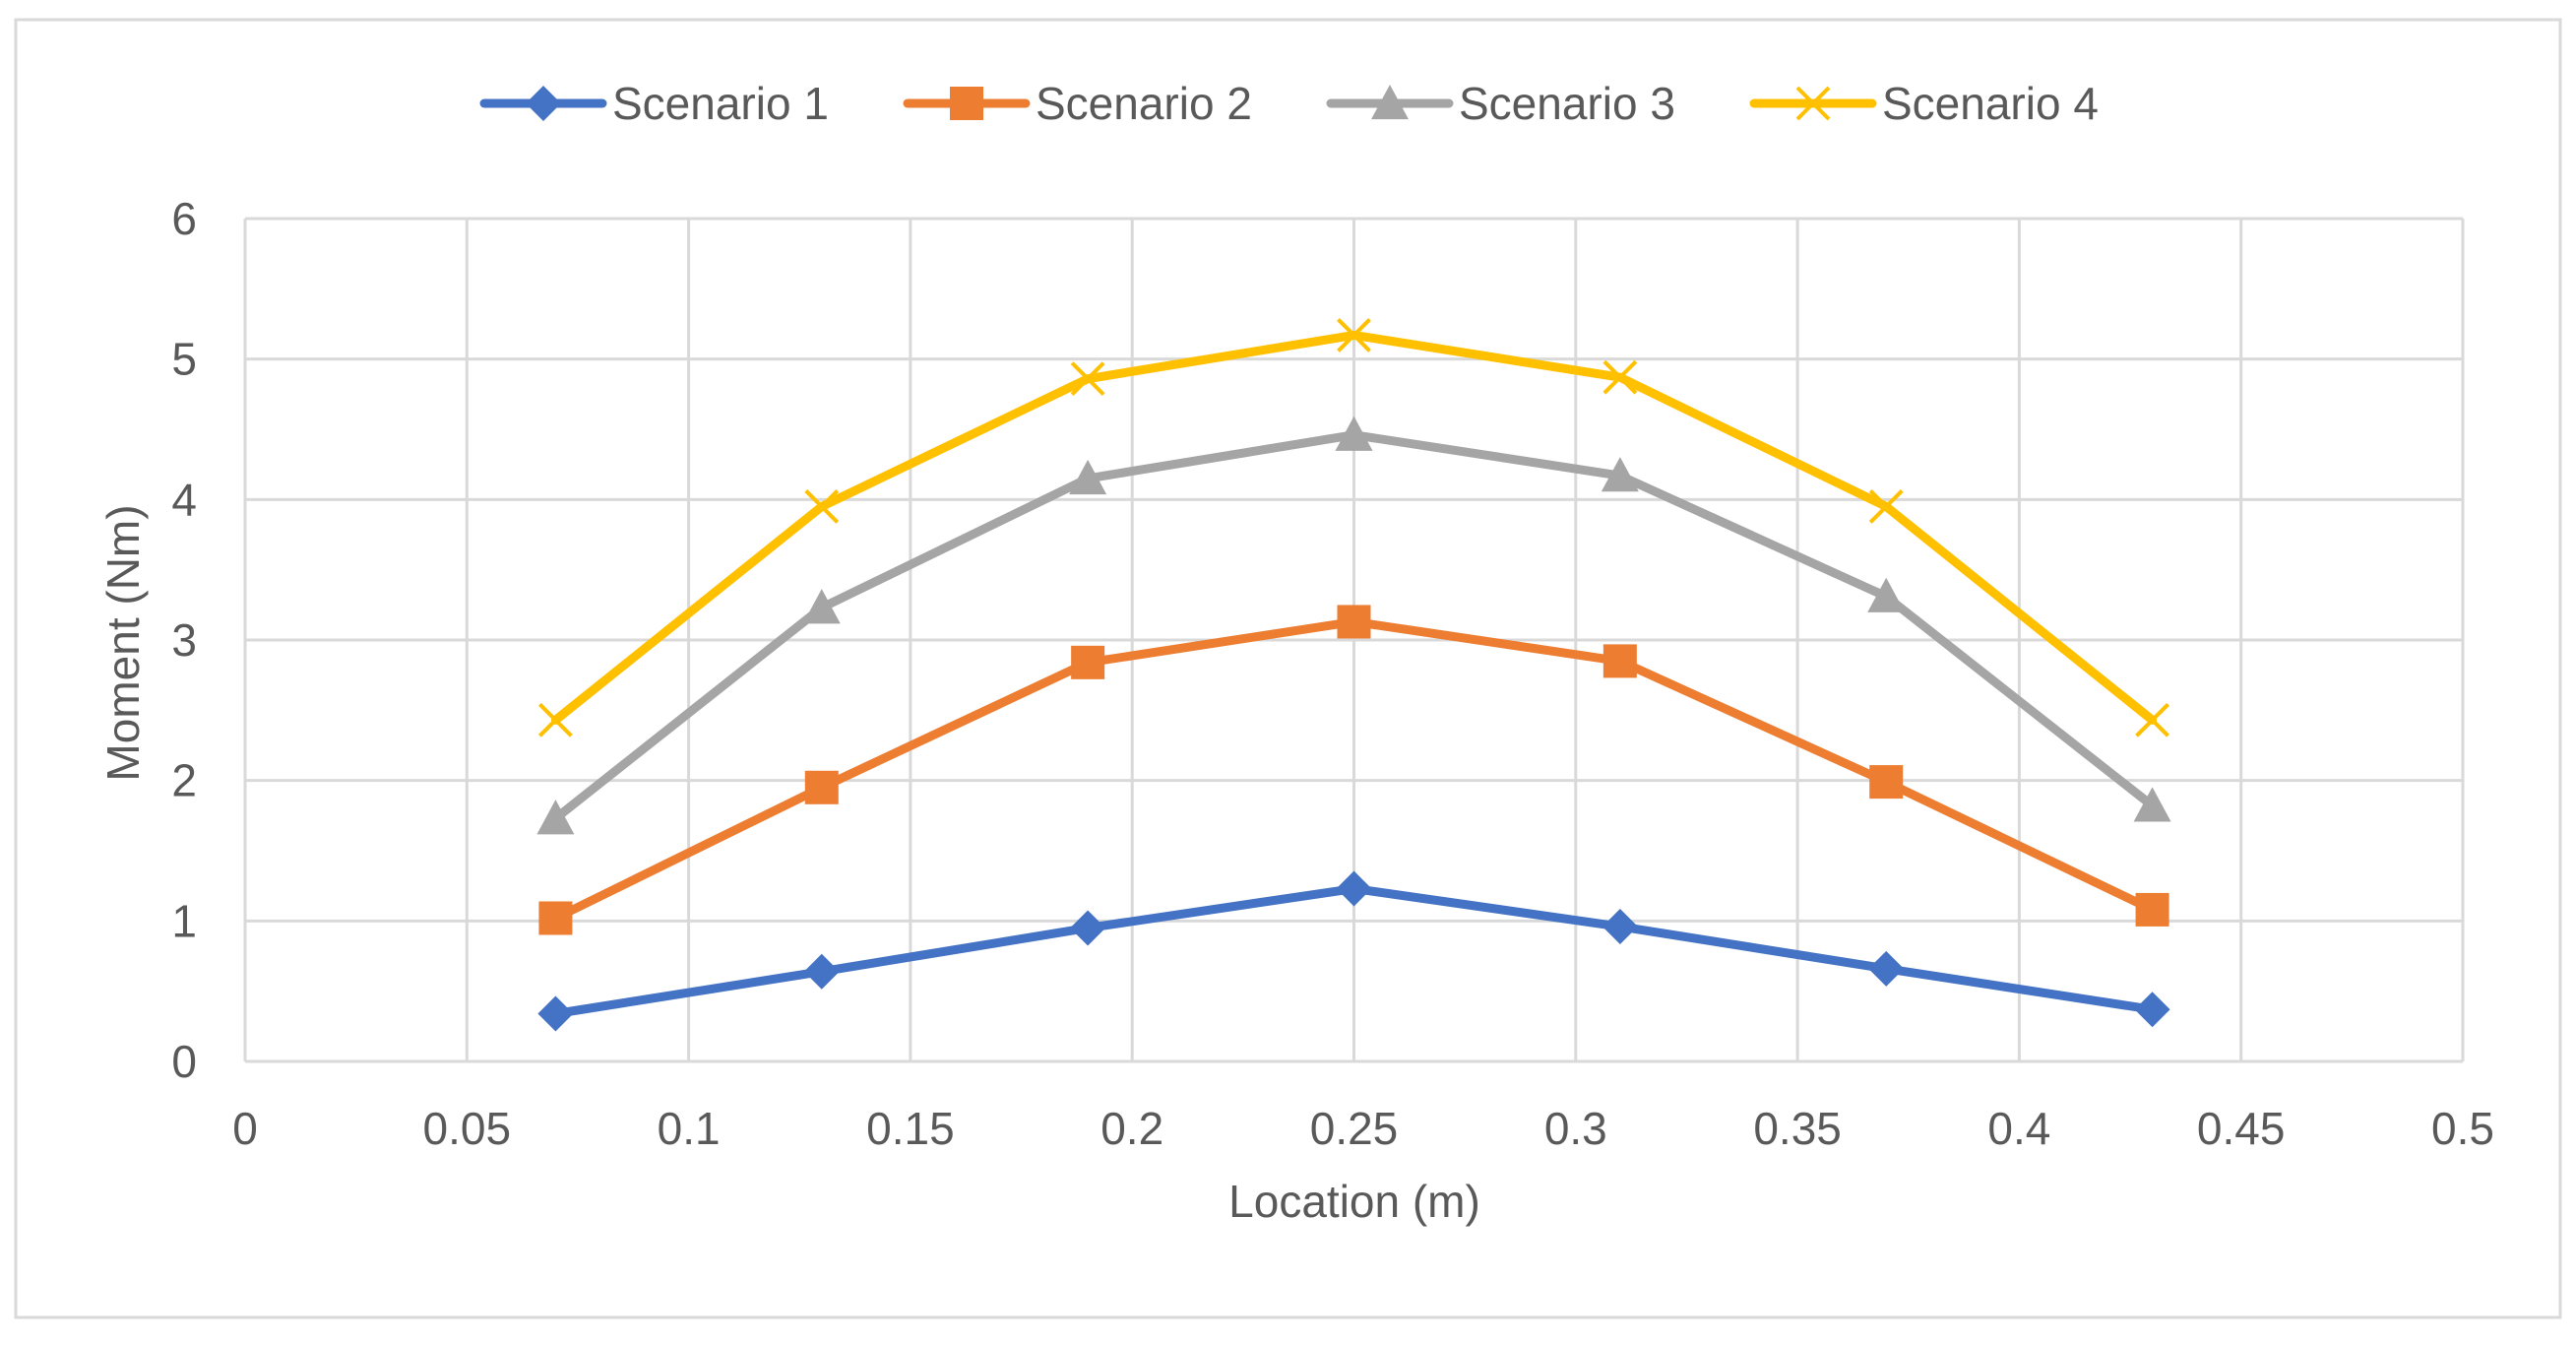 This screenshot has width=2576, height=1345. Describe the element at coordinates (184, 219) in the screenshot. I see `y-tick-label: 6` at that location.